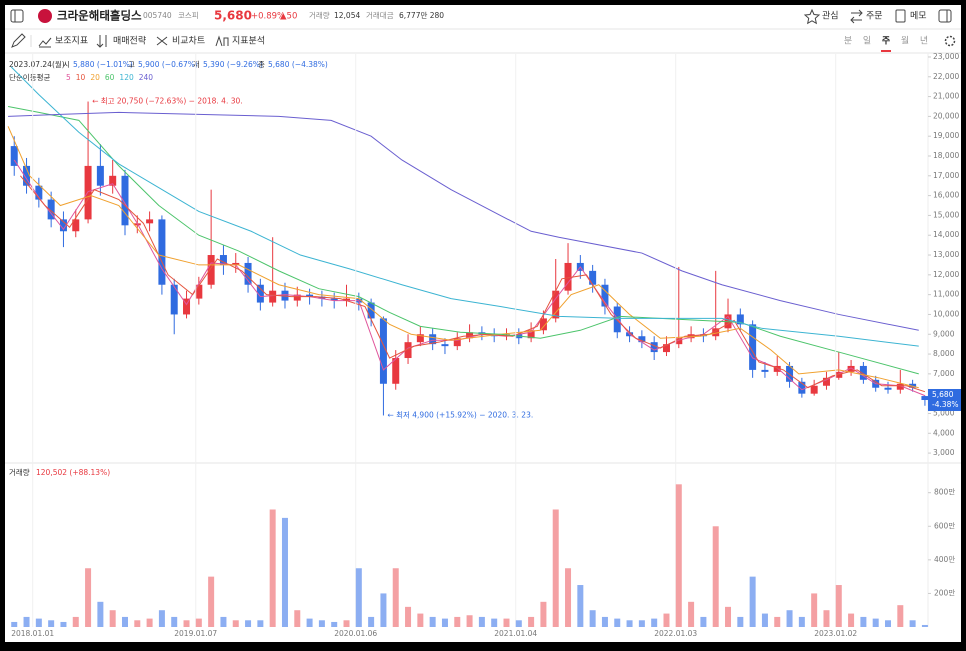 This screenshot has width=966, height=651. Describe the element at coordinates (101, 41) in the screenshot. I see `tool-icon` at that location.